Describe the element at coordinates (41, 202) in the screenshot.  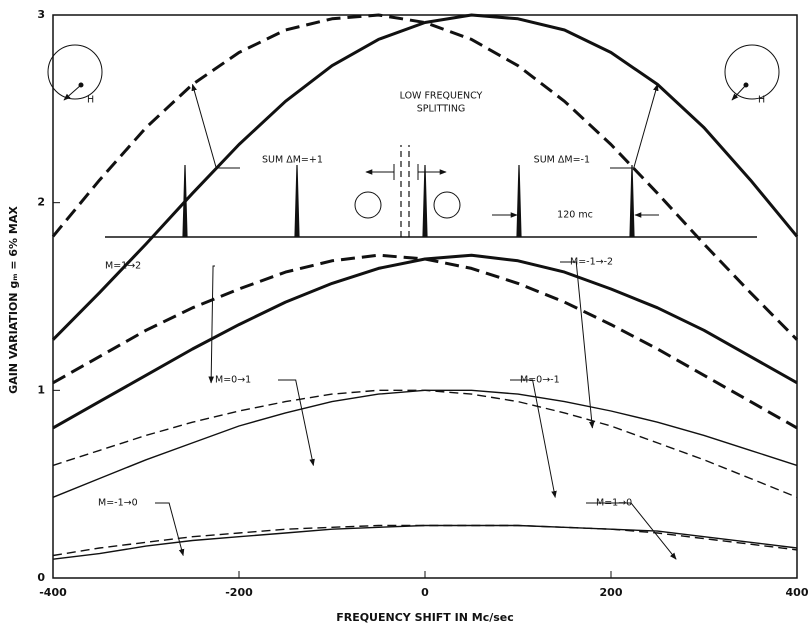
I see `y-tick-label: 2` at that location.